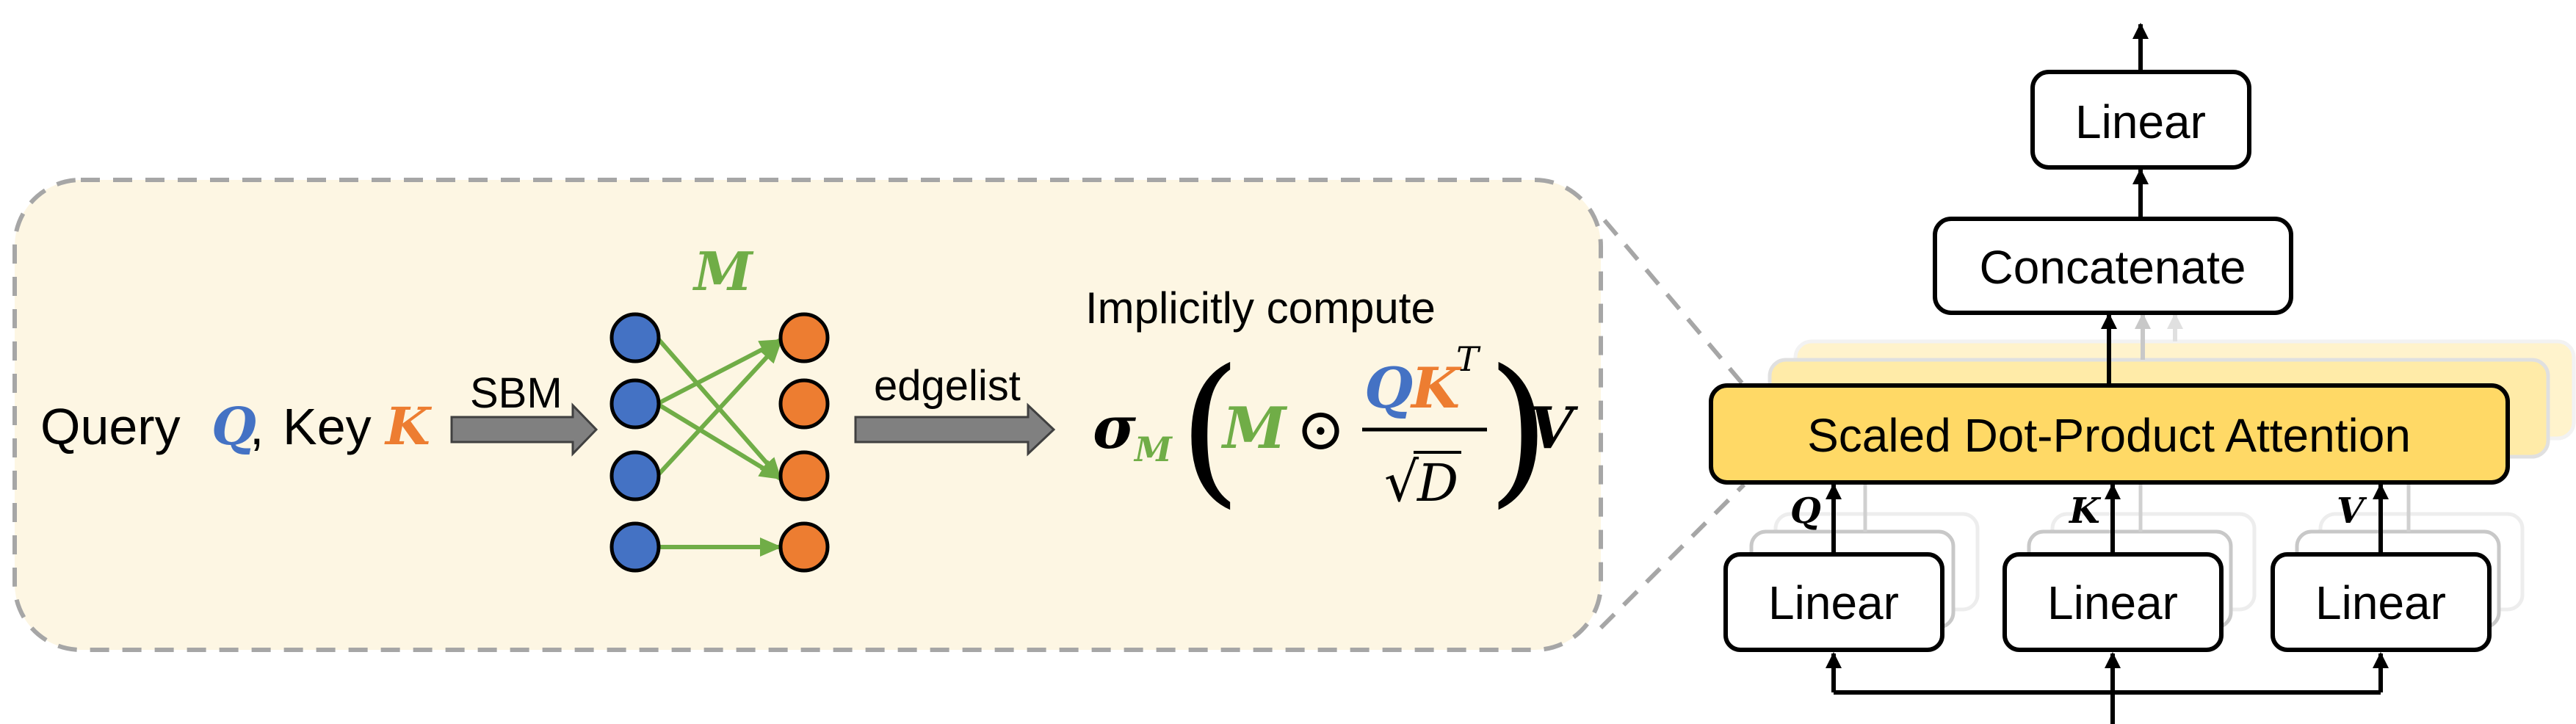 The image size is (2576, 724). What do you see at coordinates (1388, 388) in the screenshot?
I see `num-q: Q` at bounding box center [1388, 388].